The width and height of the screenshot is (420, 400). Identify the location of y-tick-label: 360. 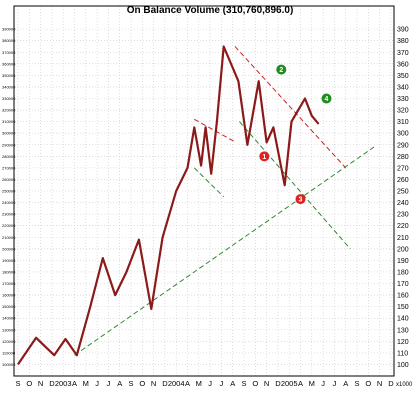
(403, 64).